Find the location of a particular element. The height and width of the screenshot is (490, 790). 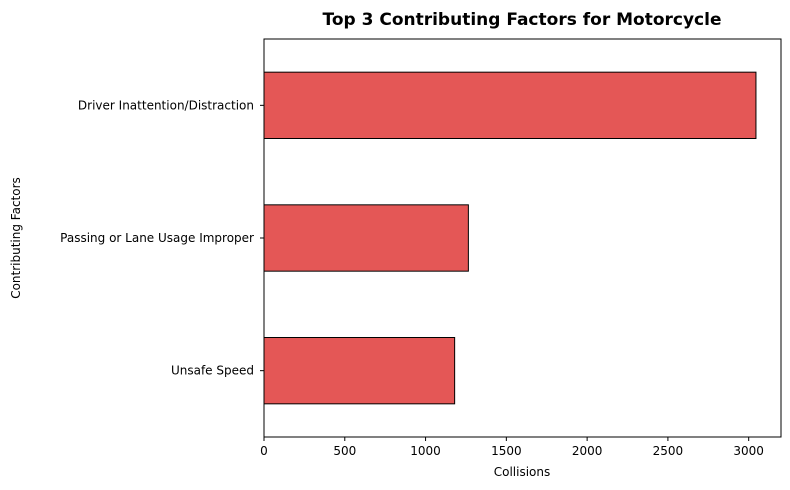

y-tick-label: Passing or Lane Usage Improper is located at coordinates (157, 238).